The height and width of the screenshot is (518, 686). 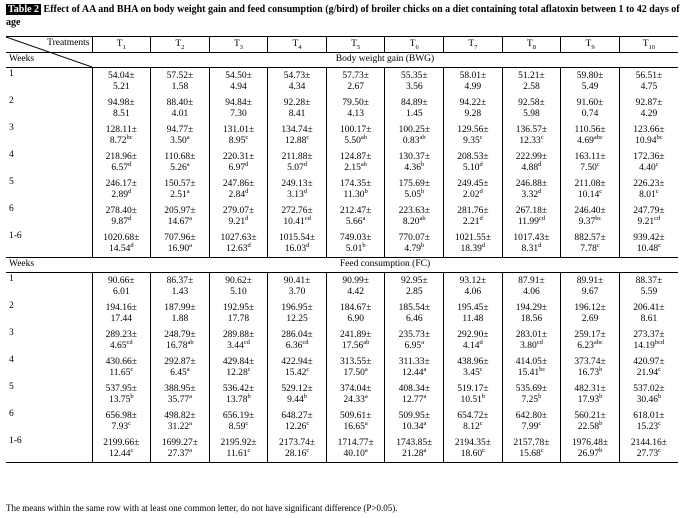 I want to click on sd-cell: 2.69, so click(x=590, y=320).